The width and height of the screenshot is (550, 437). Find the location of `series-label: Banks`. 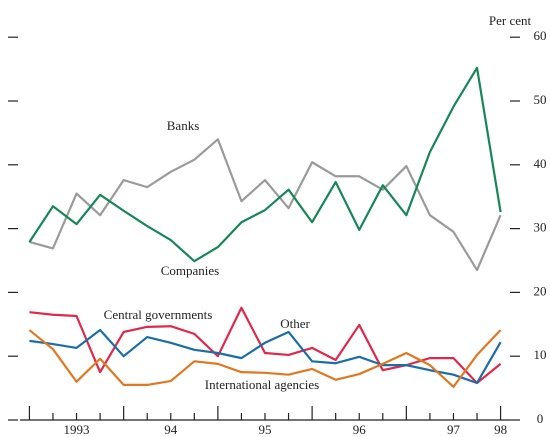

series-label: Banks is located at coordinates (183, 125).